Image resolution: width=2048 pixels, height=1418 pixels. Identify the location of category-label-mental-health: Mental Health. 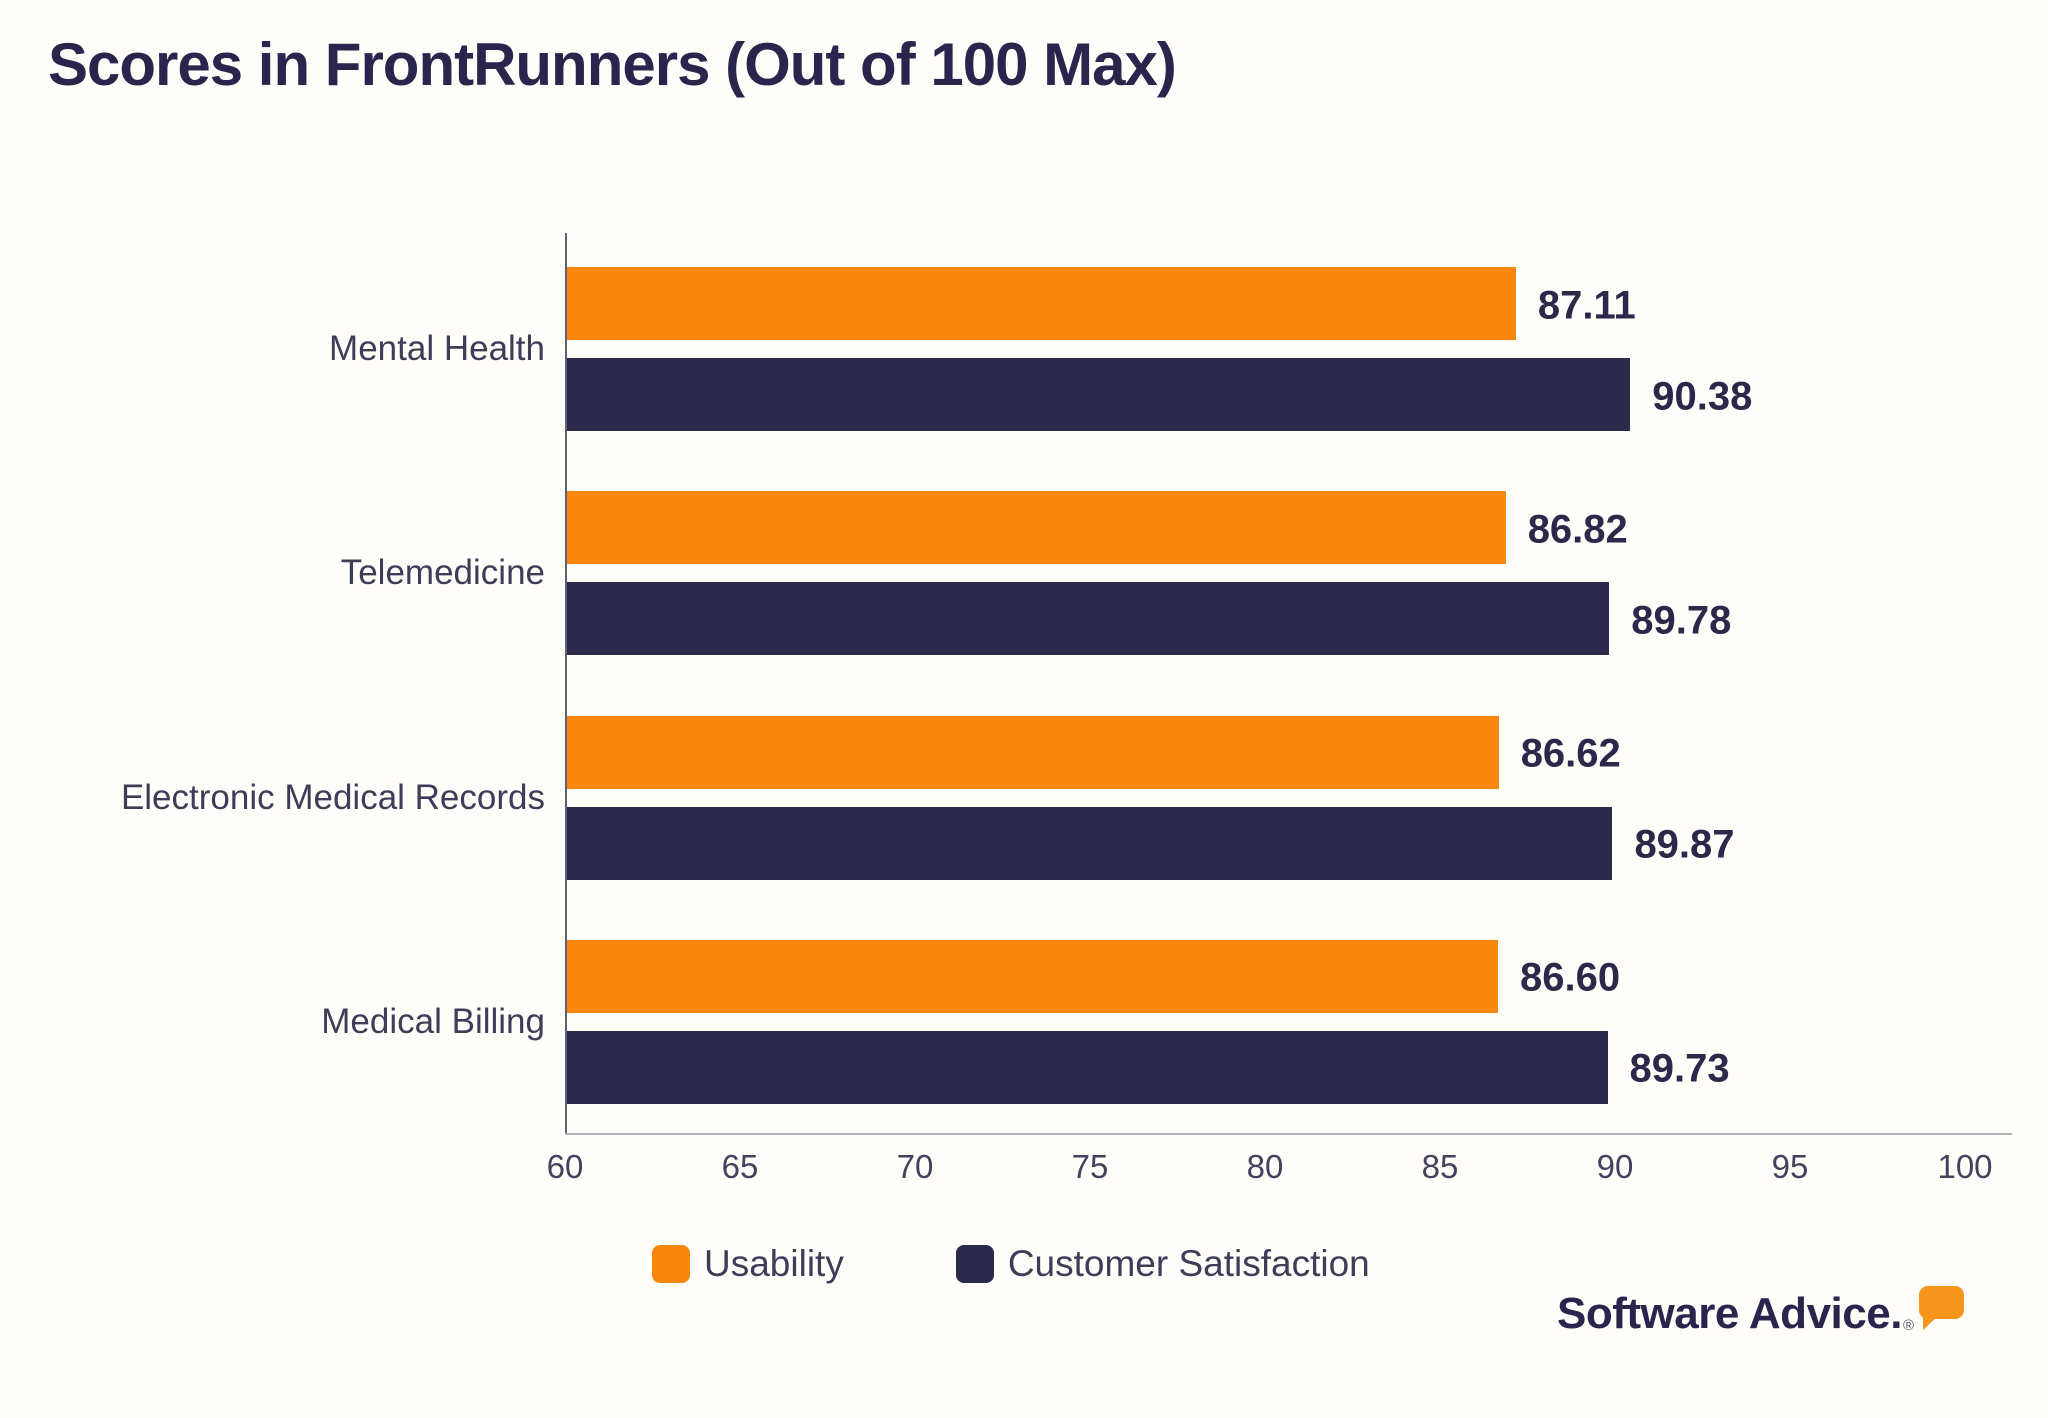
(437, 348).